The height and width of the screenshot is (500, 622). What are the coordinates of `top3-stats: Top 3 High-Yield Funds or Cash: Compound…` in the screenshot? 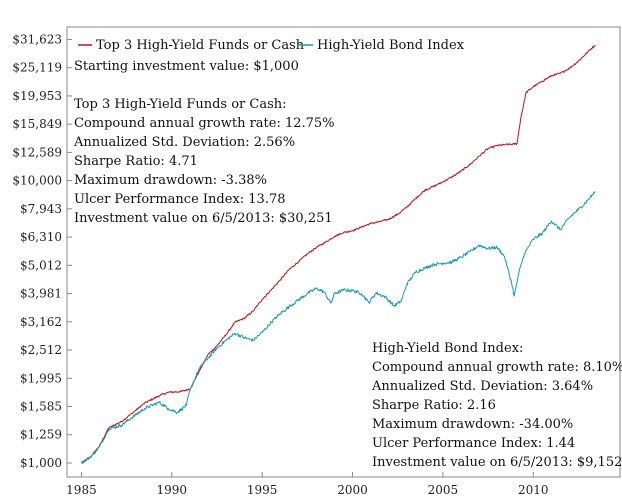 It's located at (204, 161).